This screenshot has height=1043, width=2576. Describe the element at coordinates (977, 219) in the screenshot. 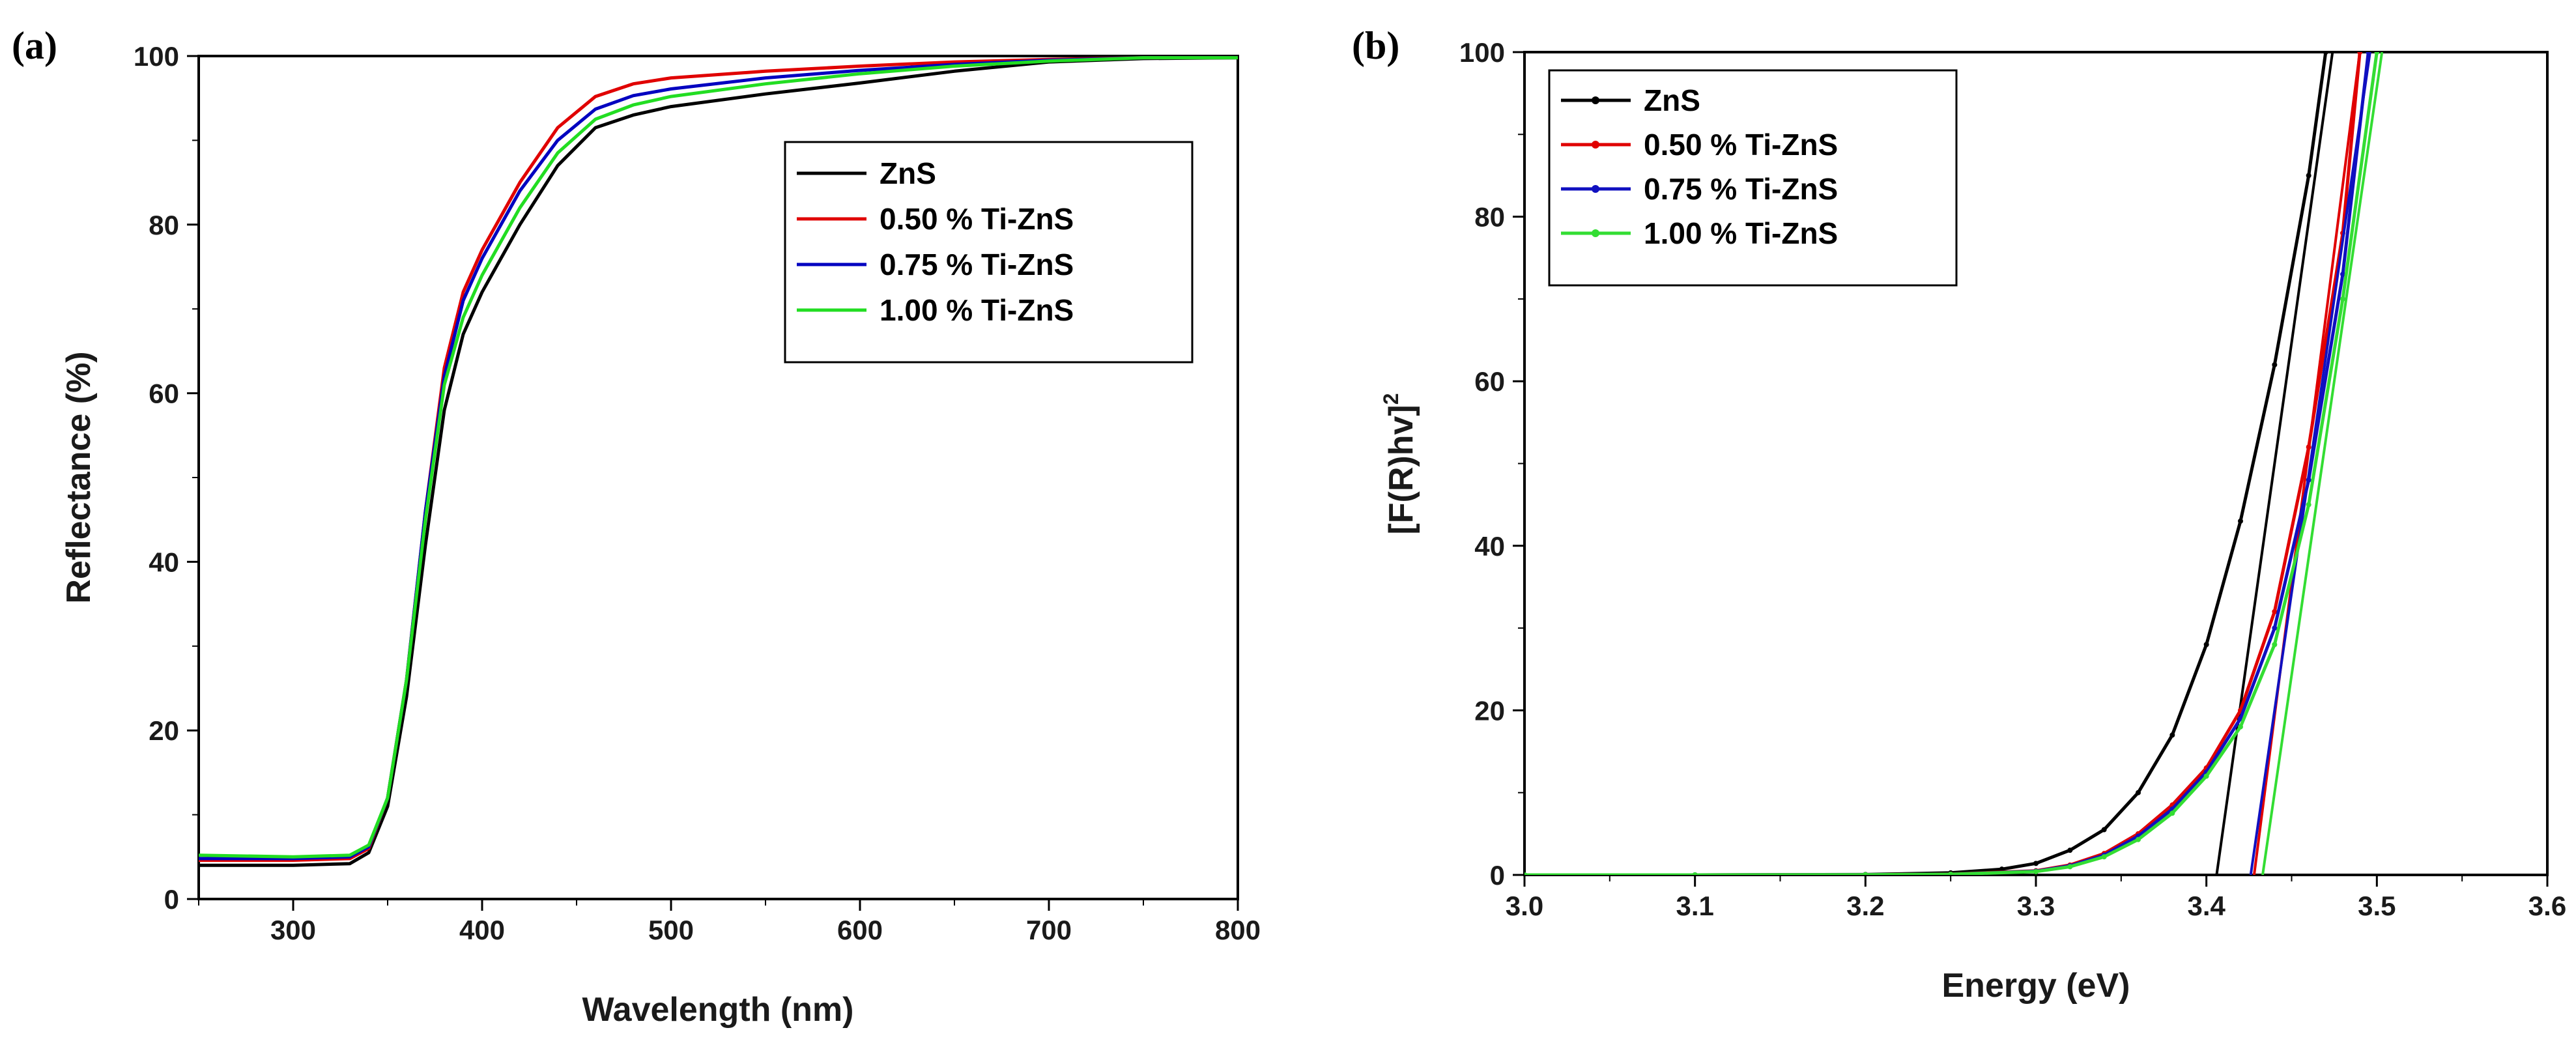

I see `panel-a-legend-label-1: 0.50 % Ti-ZnS` at that location.